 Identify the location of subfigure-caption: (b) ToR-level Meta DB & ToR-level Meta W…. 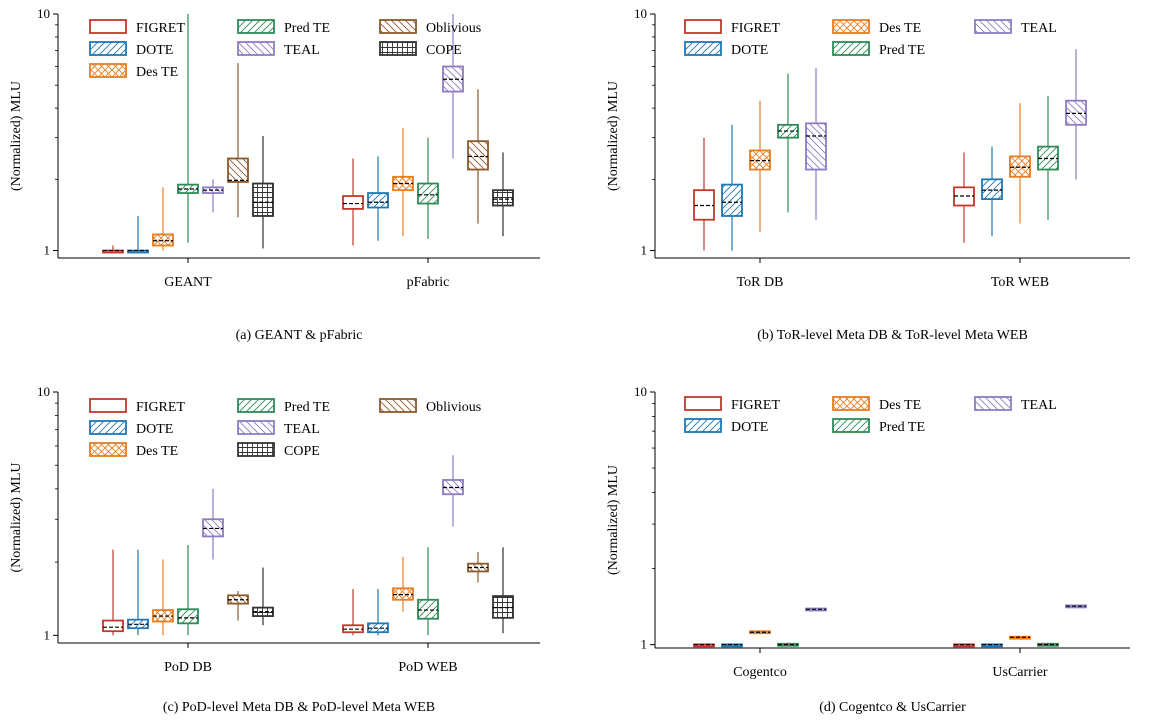
(892, 335).